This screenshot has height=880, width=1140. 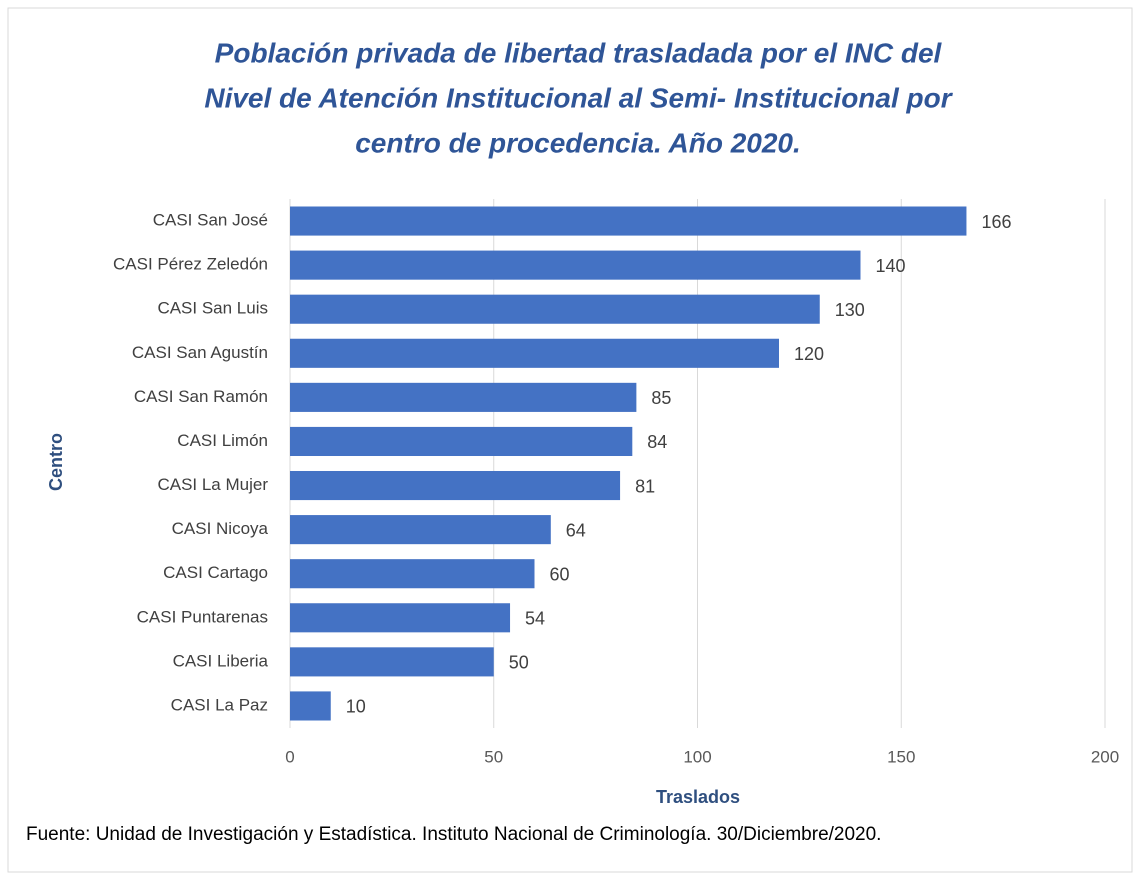 What do you see at coordinates (212, 308) in the screenshot?
I see `y-tick-label: CASI San Luis` at bounding box center [212, 308].